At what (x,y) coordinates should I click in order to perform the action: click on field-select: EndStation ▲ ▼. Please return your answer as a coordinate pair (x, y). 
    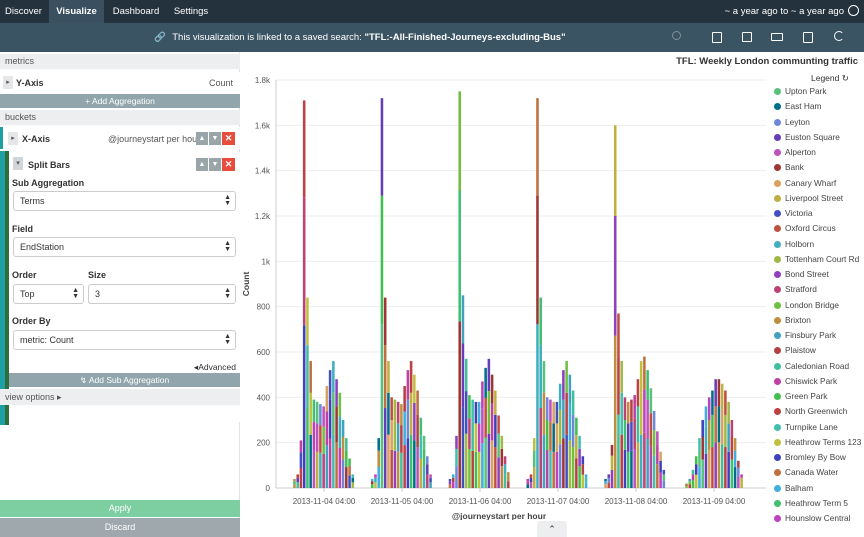
    Looking at the image, I should click on (124, 247).